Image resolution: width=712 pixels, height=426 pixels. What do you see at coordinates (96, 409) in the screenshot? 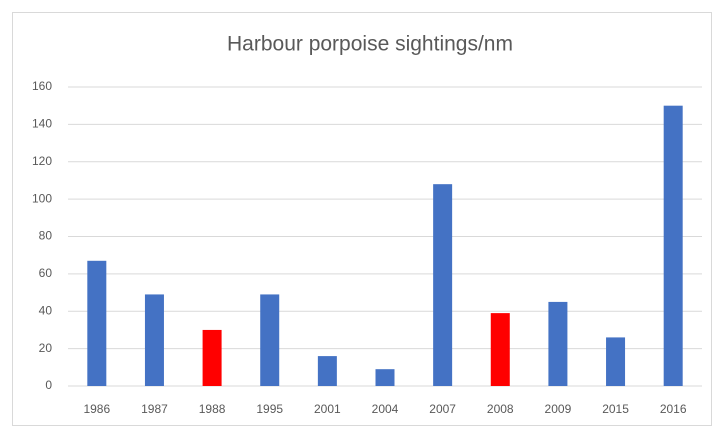
I see `x-tick-label: 1986` at bounding box center [96, 409].